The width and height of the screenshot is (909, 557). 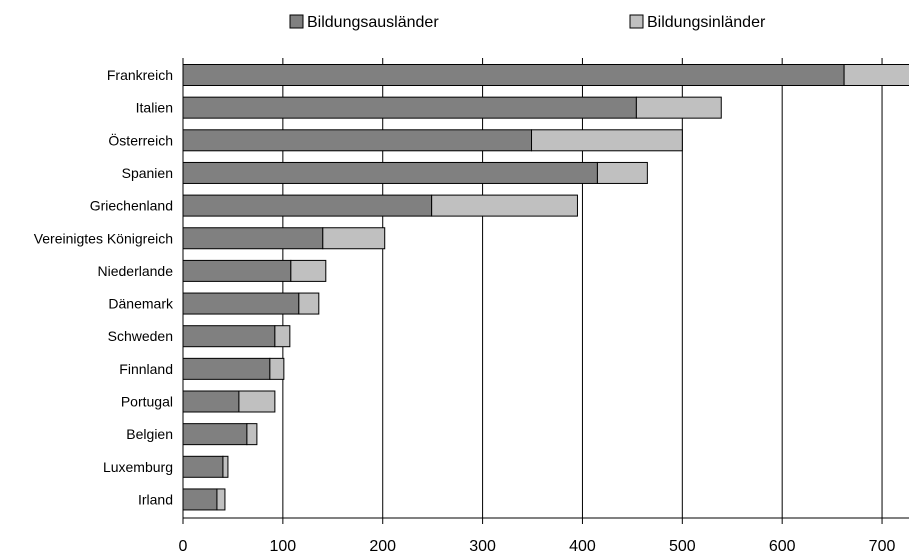 What do you see at coordinates (382, 546) in the screenshot?
I see `x-tick-label: 200` at bounding box center [382, 546].